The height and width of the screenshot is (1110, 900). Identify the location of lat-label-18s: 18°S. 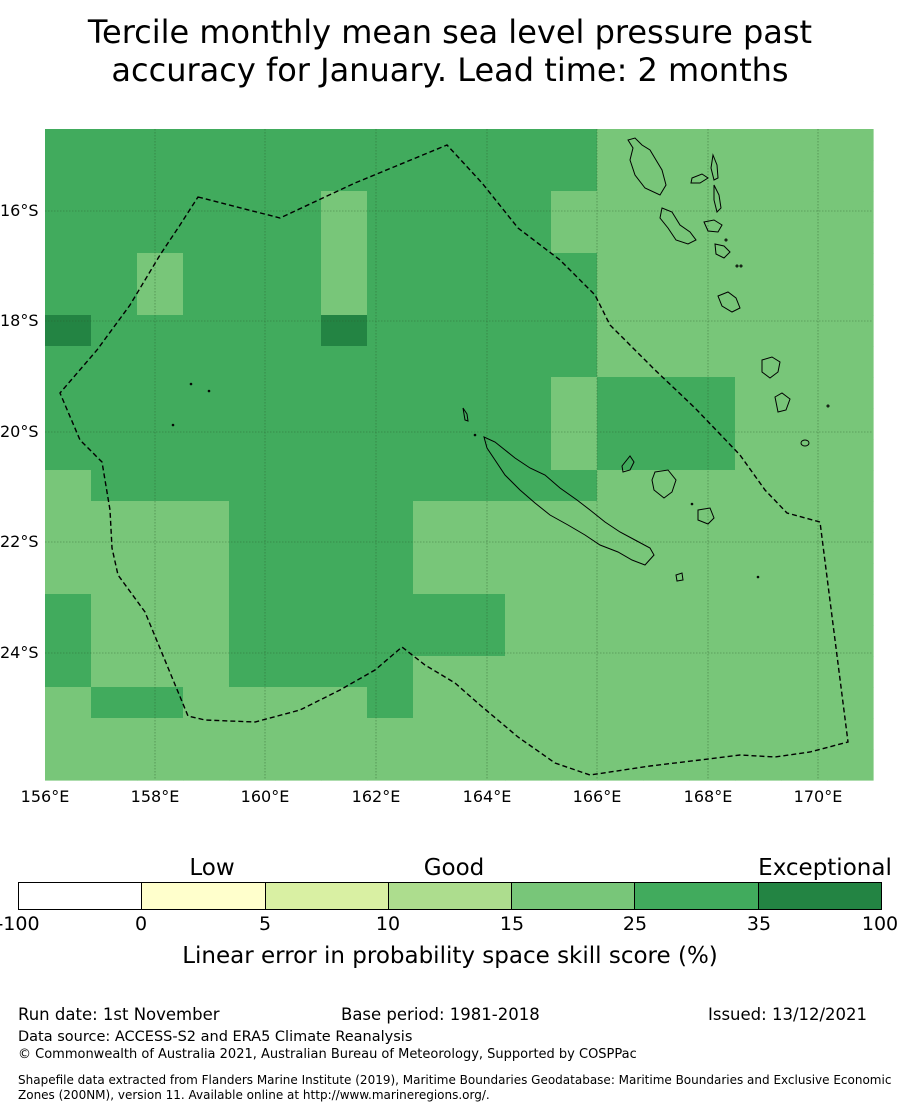
(19, 320).